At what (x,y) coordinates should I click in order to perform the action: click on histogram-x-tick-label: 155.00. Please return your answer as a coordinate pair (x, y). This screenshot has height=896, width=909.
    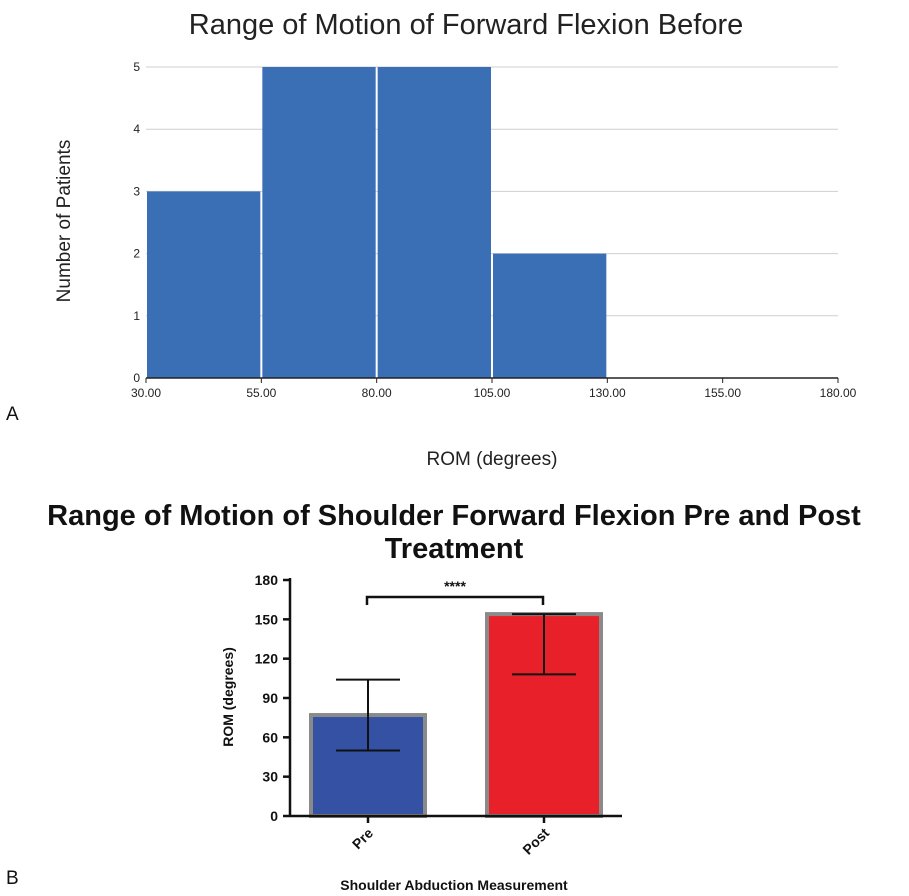
    Looking at the image, I should click on (722, 393).